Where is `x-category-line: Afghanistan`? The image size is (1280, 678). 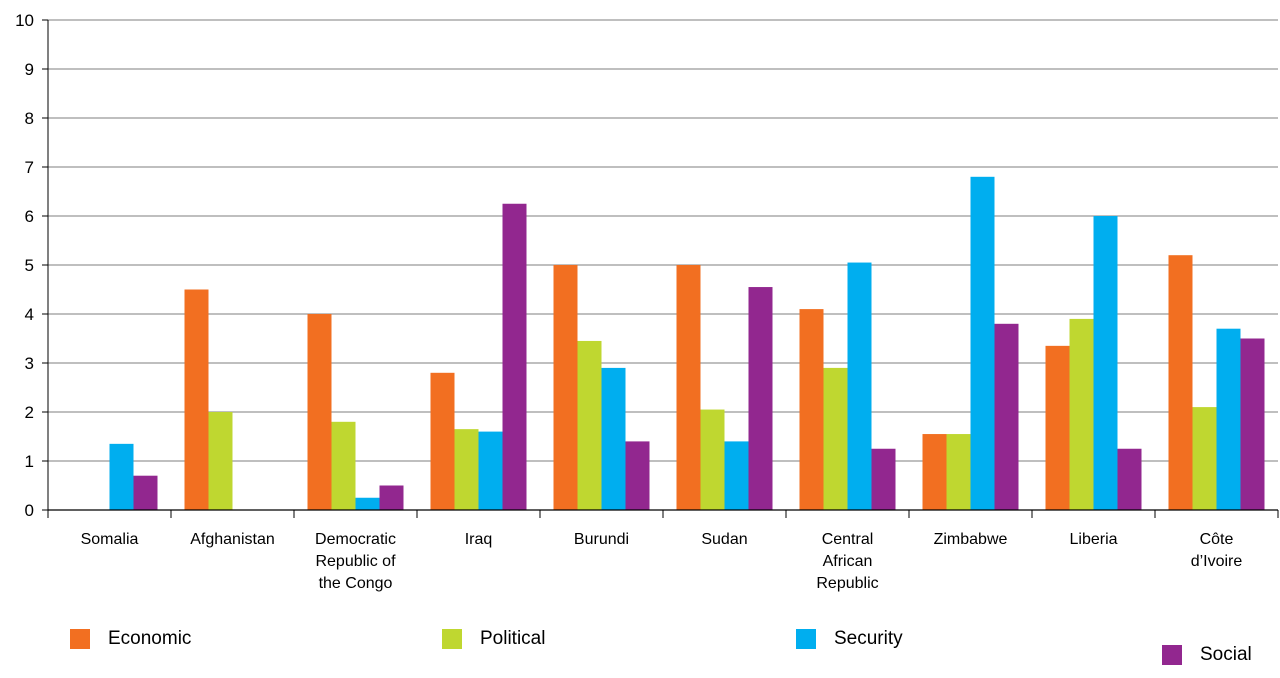 x-category-line: Afghanistan is located at coordinates (232, 539).